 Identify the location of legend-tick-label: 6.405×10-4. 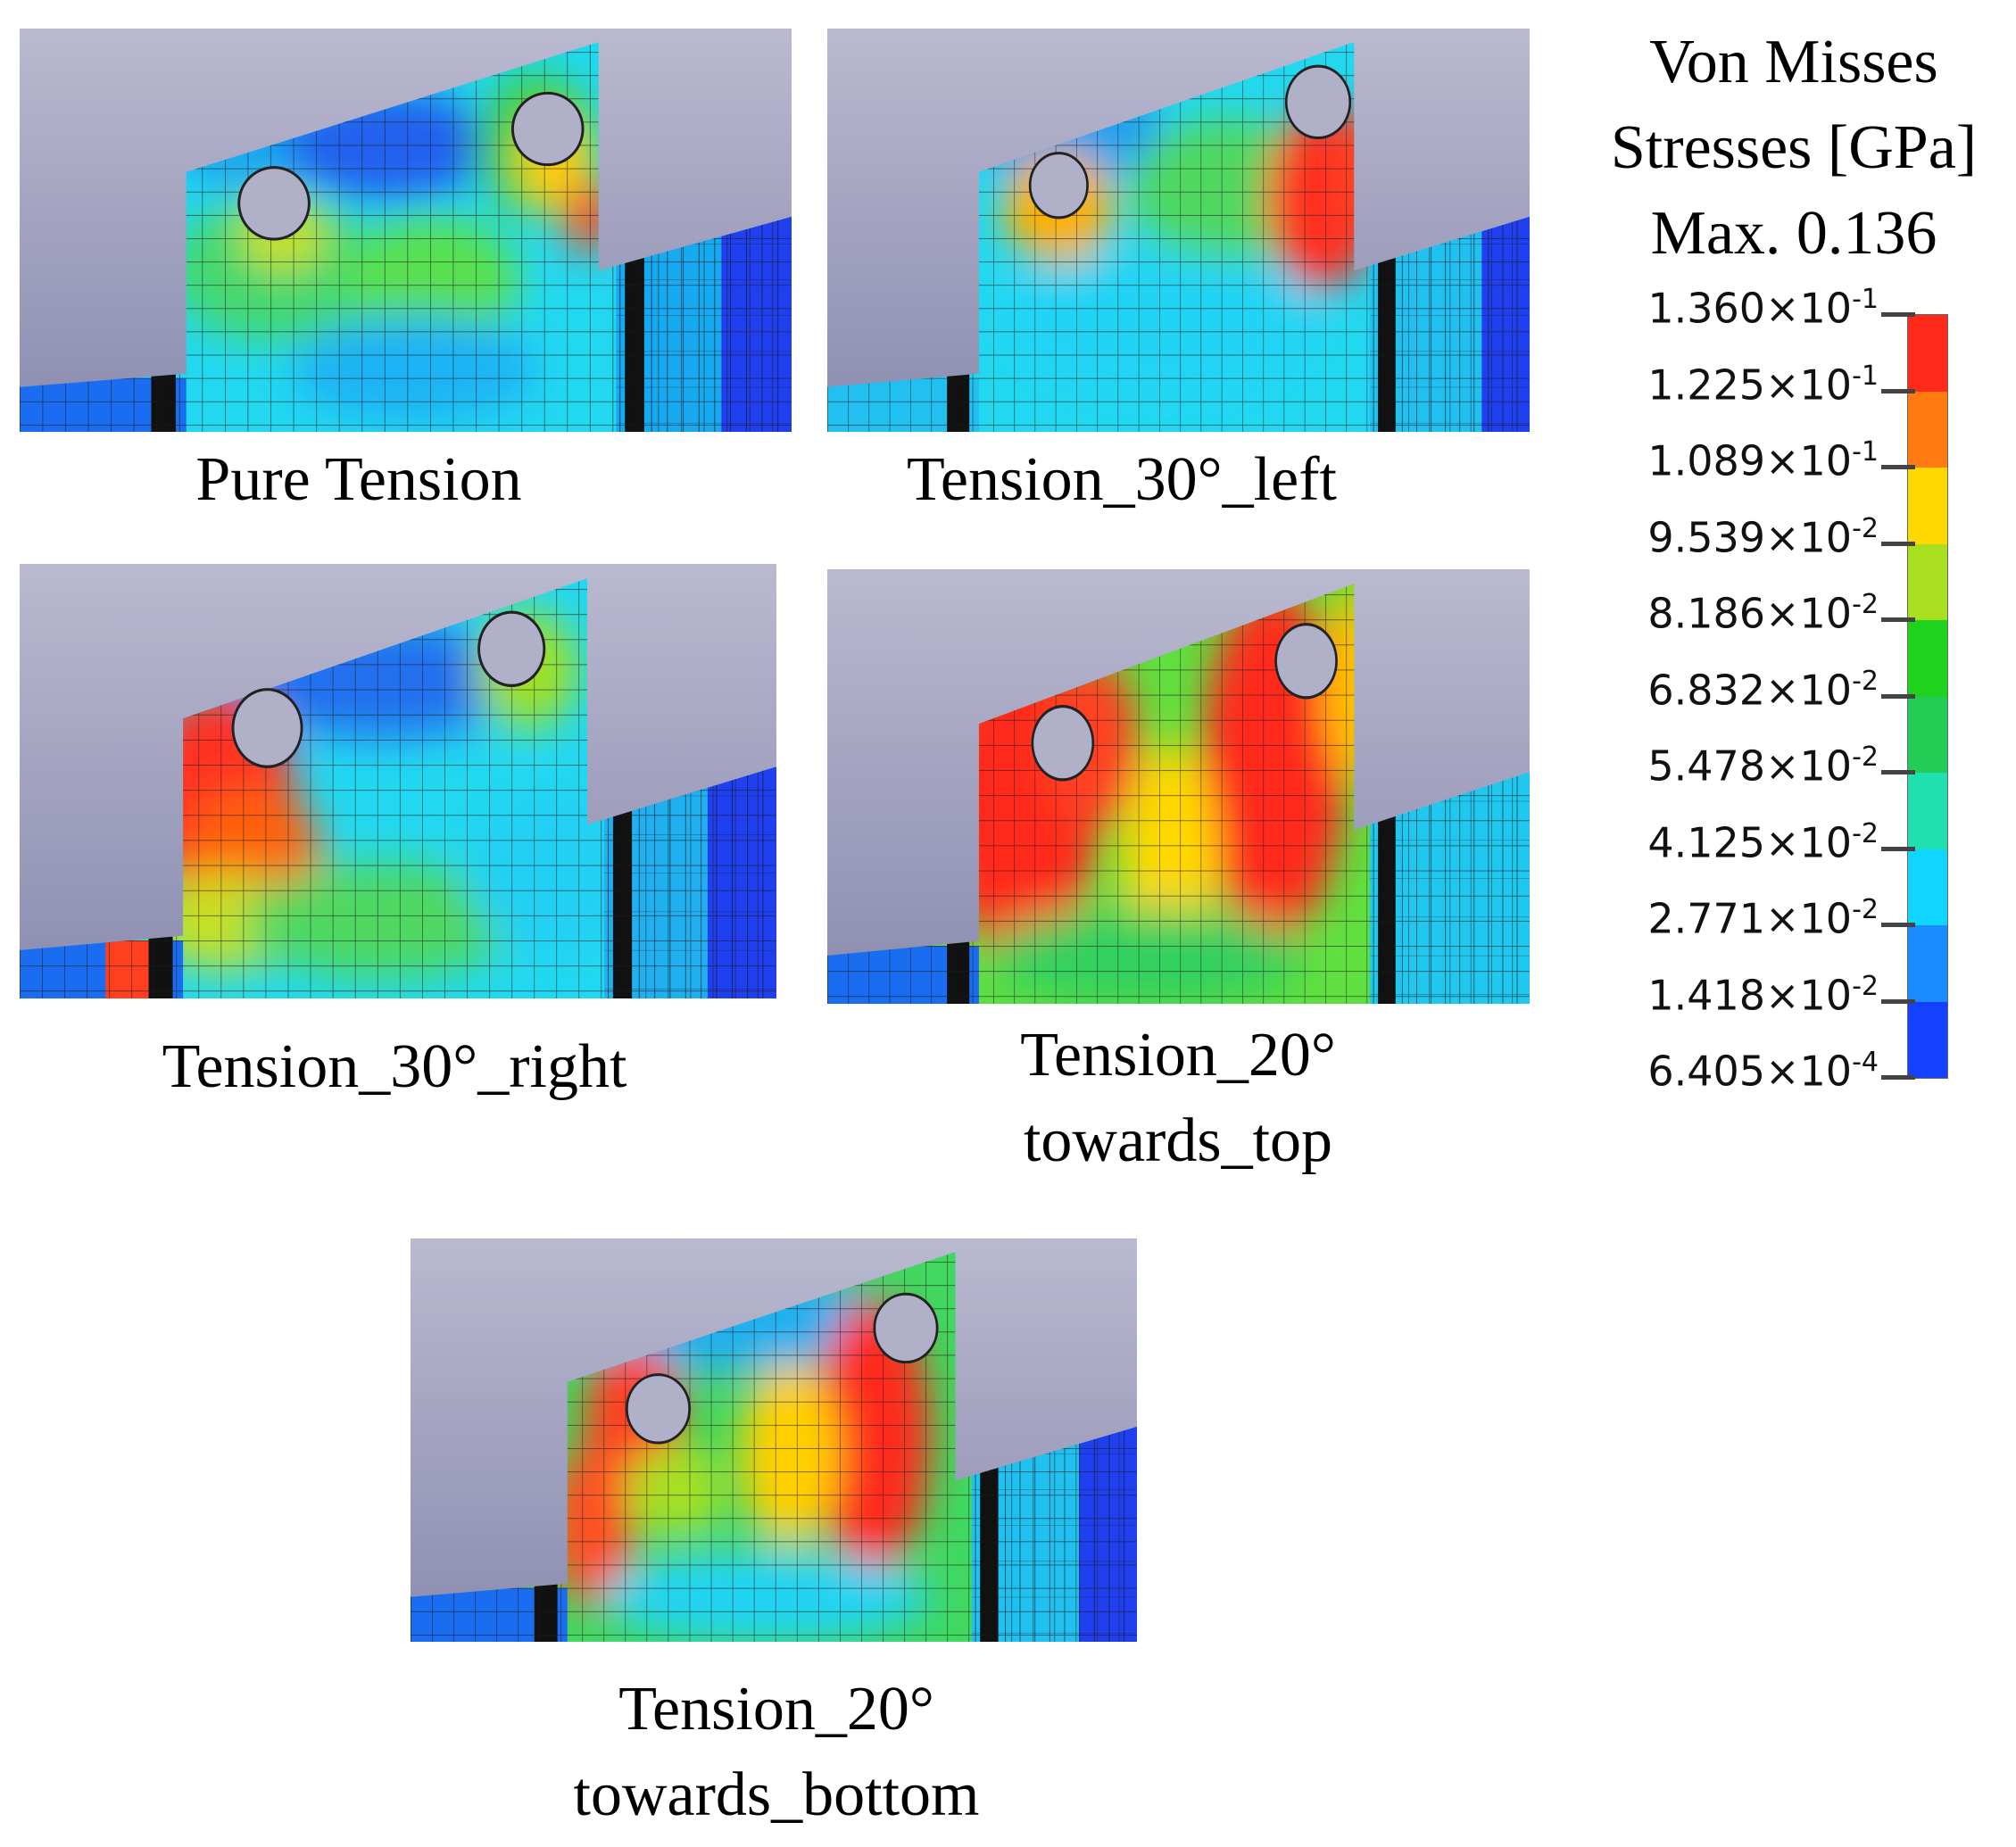
(1763, 1072).